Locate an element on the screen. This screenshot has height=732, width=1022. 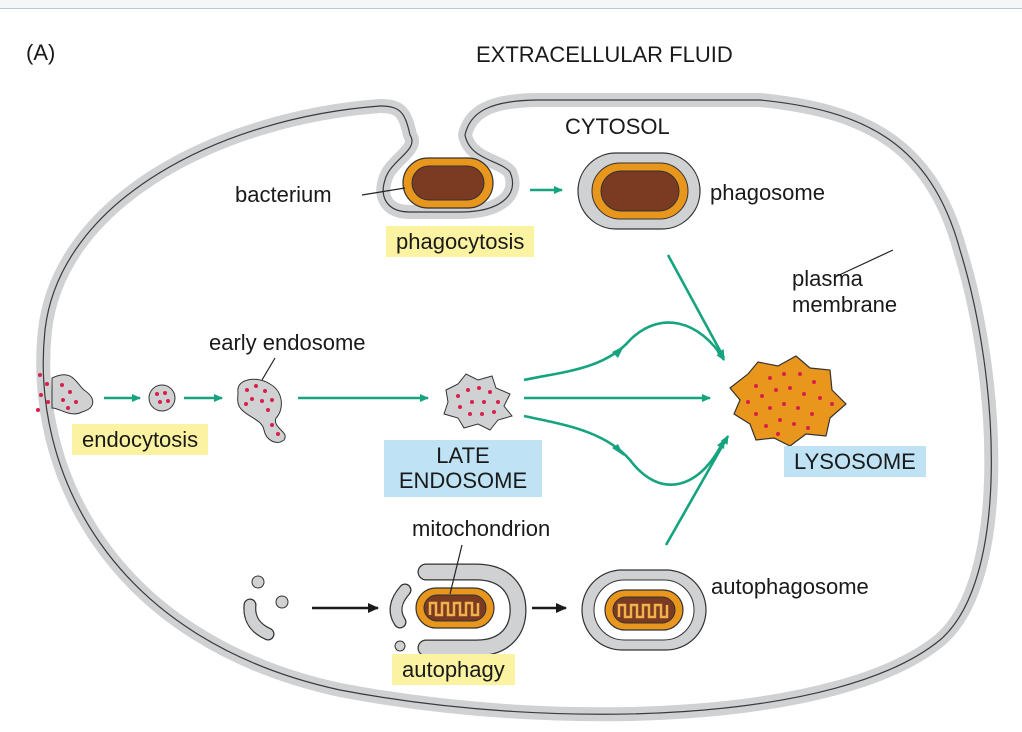
plasma-membrane-label-line1: plasma is located at coordinates (827, 278).